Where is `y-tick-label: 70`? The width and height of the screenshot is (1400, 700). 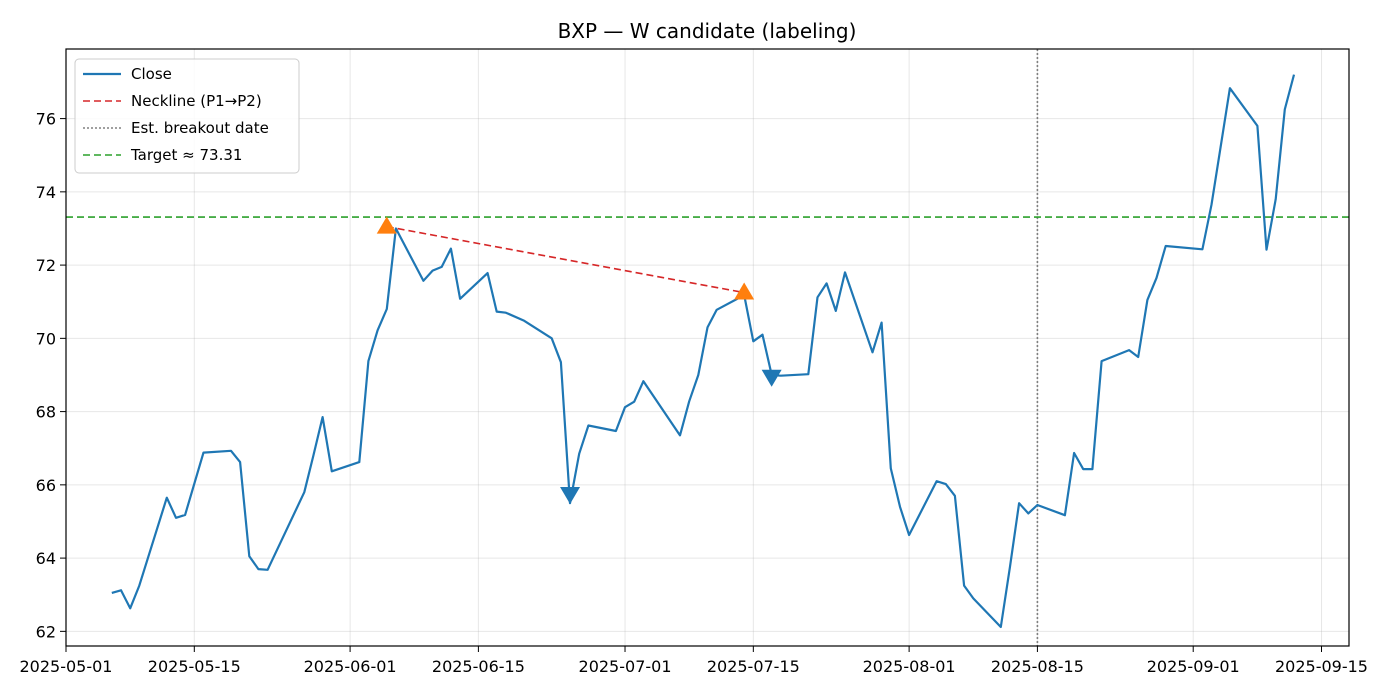
y-tick-label: 70 is located at coordinates (46, 338).